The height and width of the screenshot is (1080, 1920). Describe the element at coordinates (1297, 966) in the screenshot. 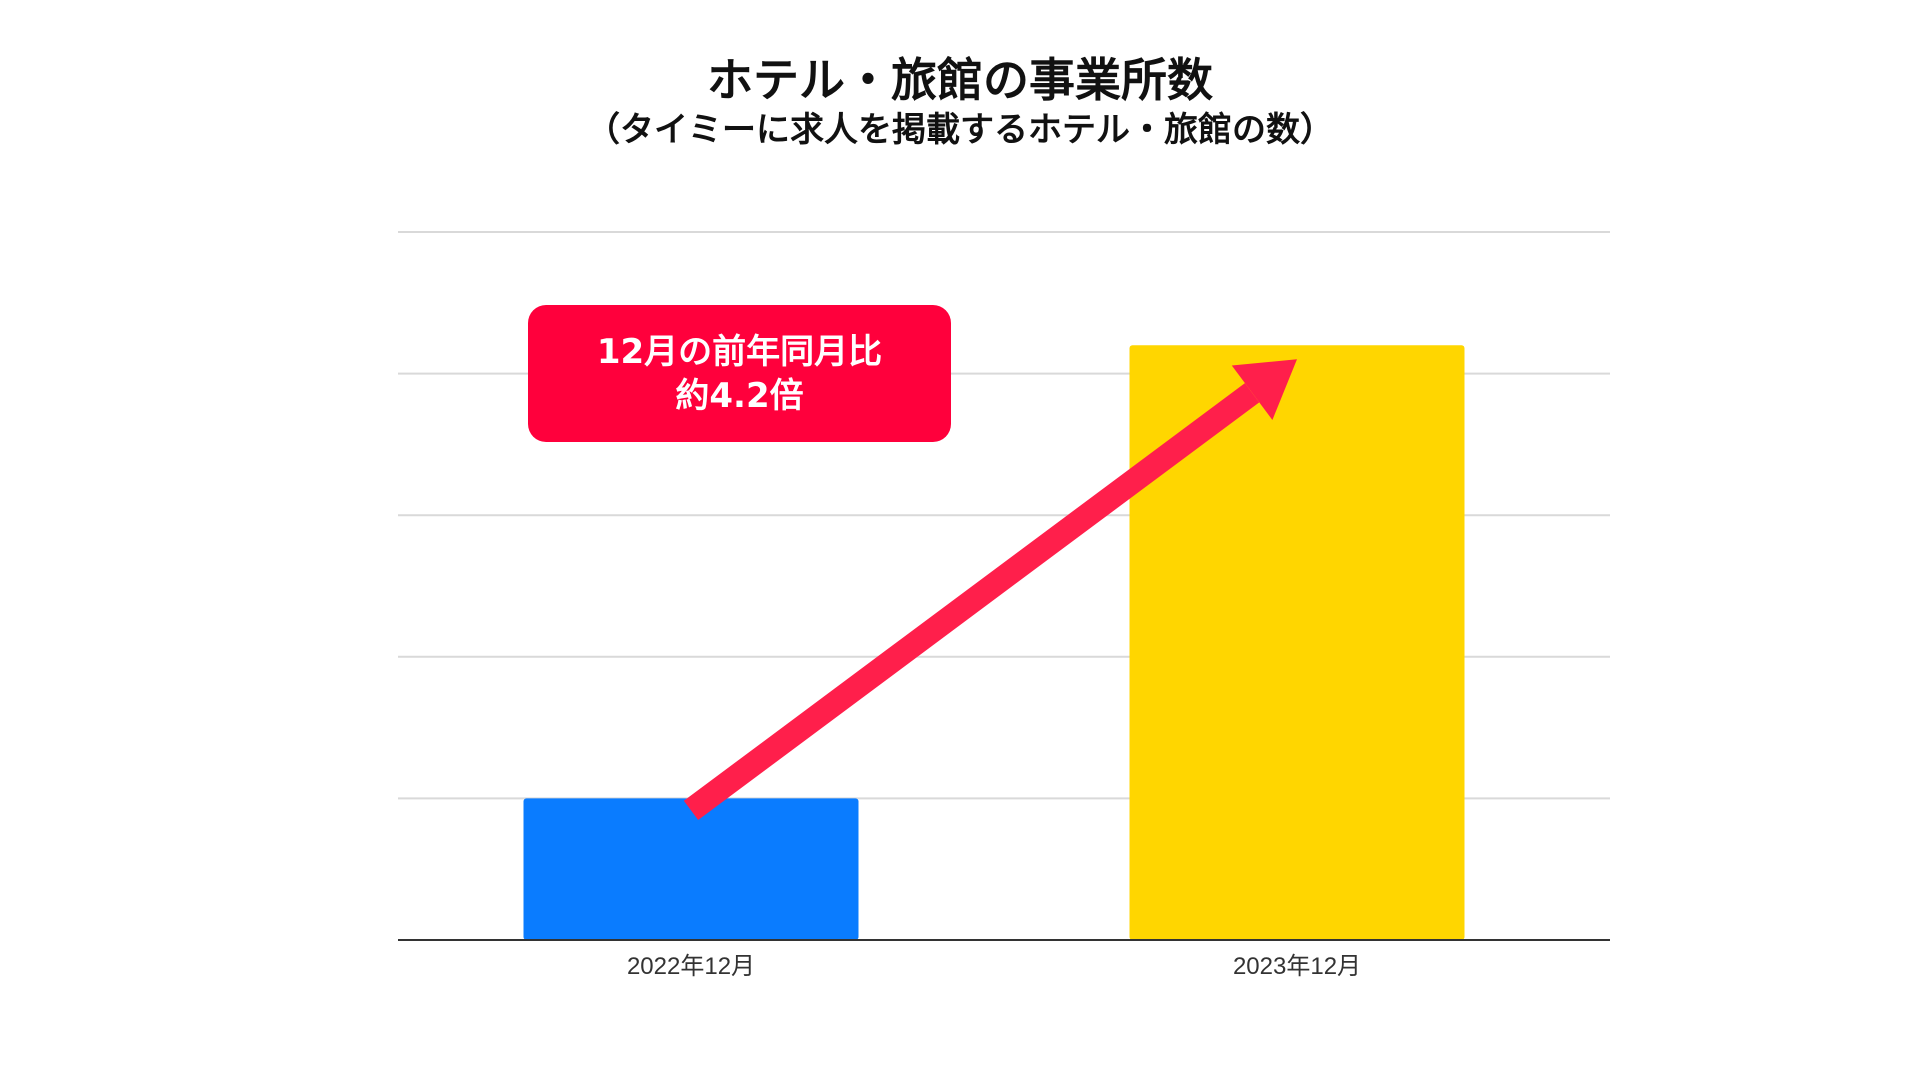

I see `x-tick-label: 2023年12月` at that location.